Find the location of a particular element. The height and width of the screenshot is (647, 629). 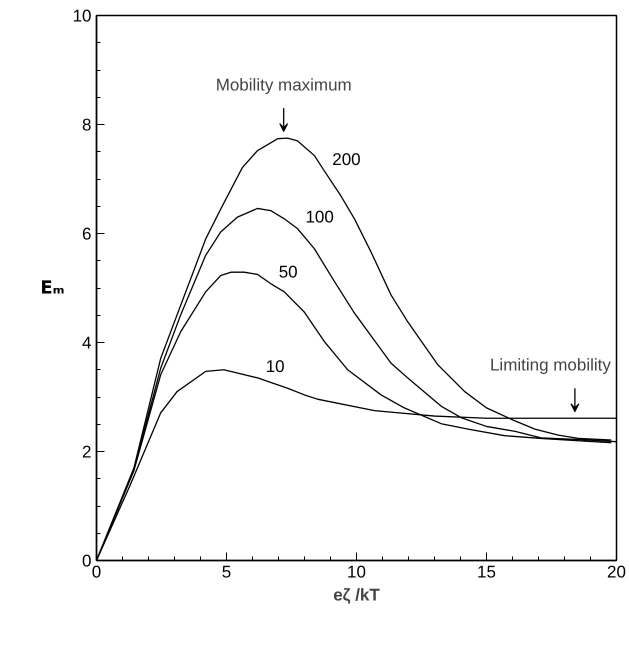

y-axis-title: Eₘ is located at coordinates (52, 288).